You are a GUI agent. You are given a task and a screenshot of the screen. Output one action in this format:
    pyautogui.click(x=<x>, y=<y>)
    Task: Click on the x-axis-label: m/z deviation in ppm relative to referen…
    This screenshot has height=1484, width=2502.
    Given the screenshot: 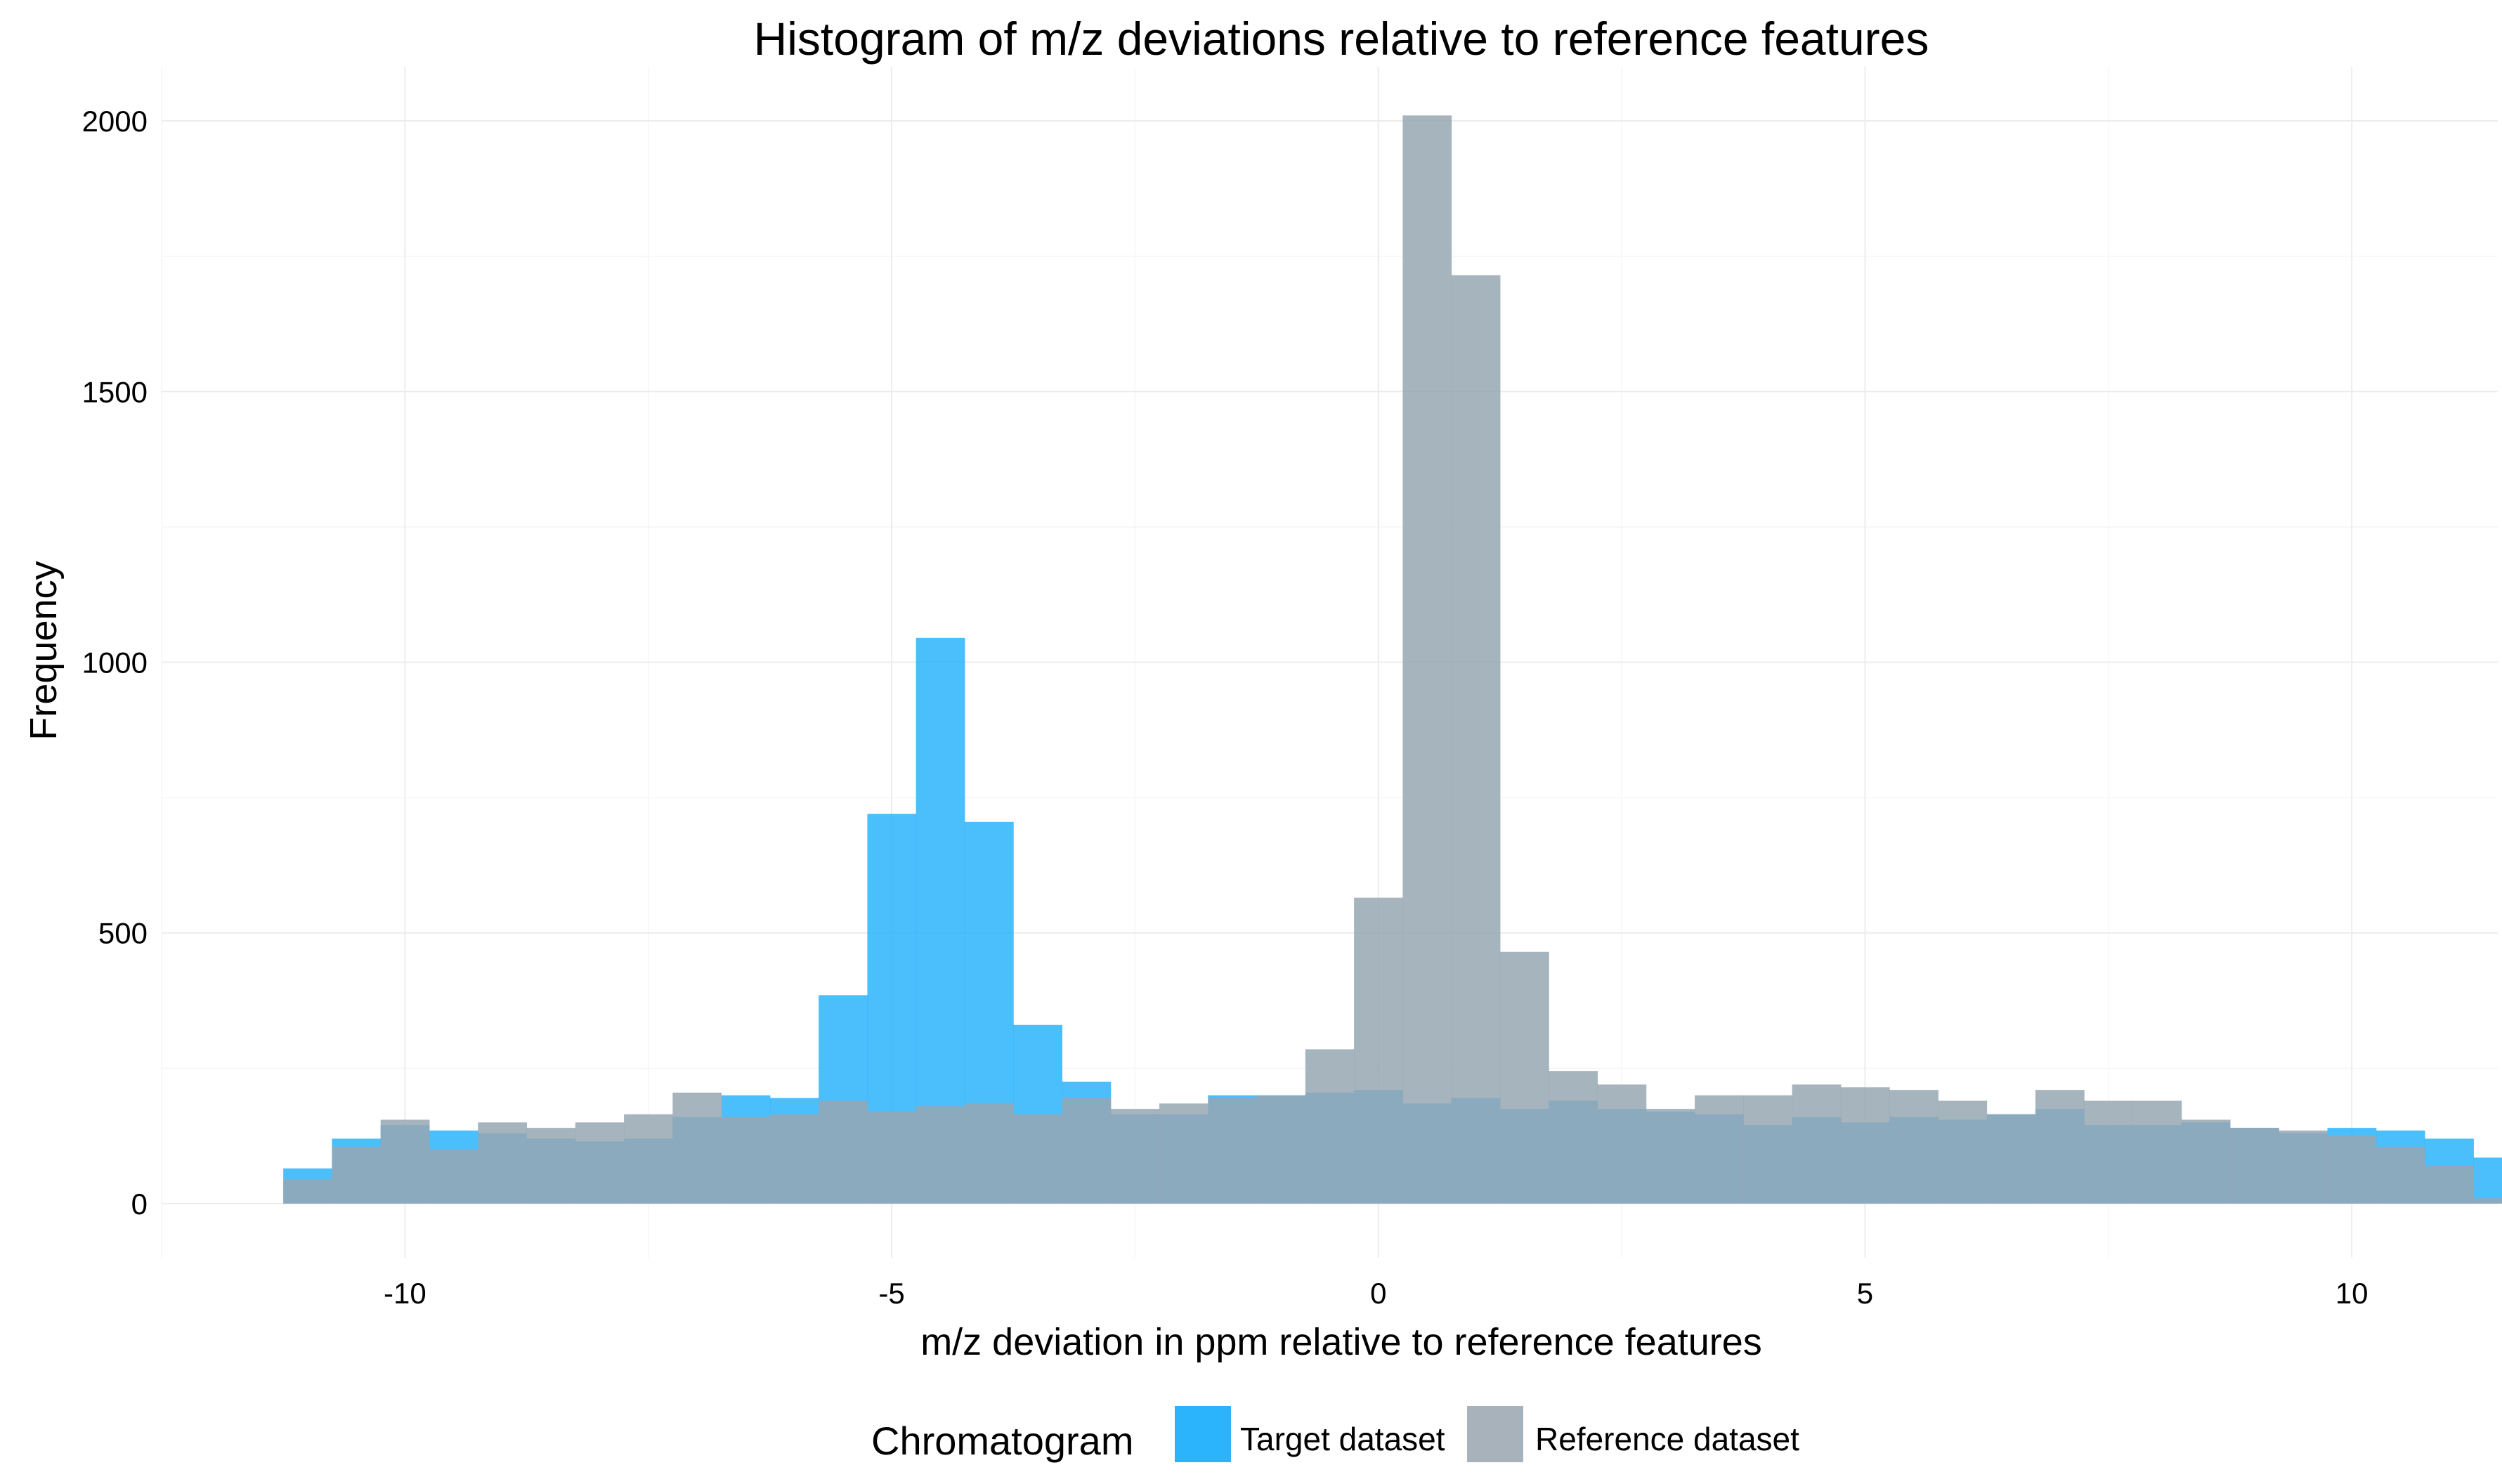 What is the action you would take?
    pyautogui.click(x=1341, y=1342)
    